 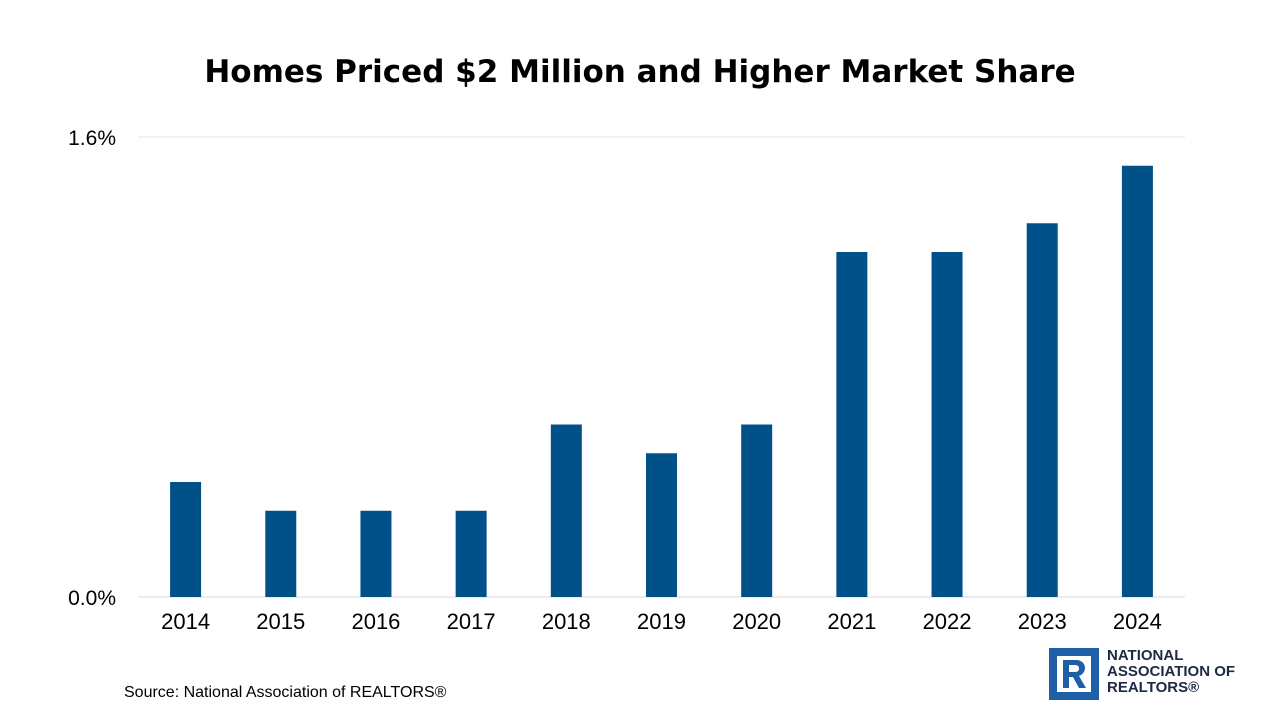 I want to click on x-tick-label: 2021, so click(x=851, y=621).